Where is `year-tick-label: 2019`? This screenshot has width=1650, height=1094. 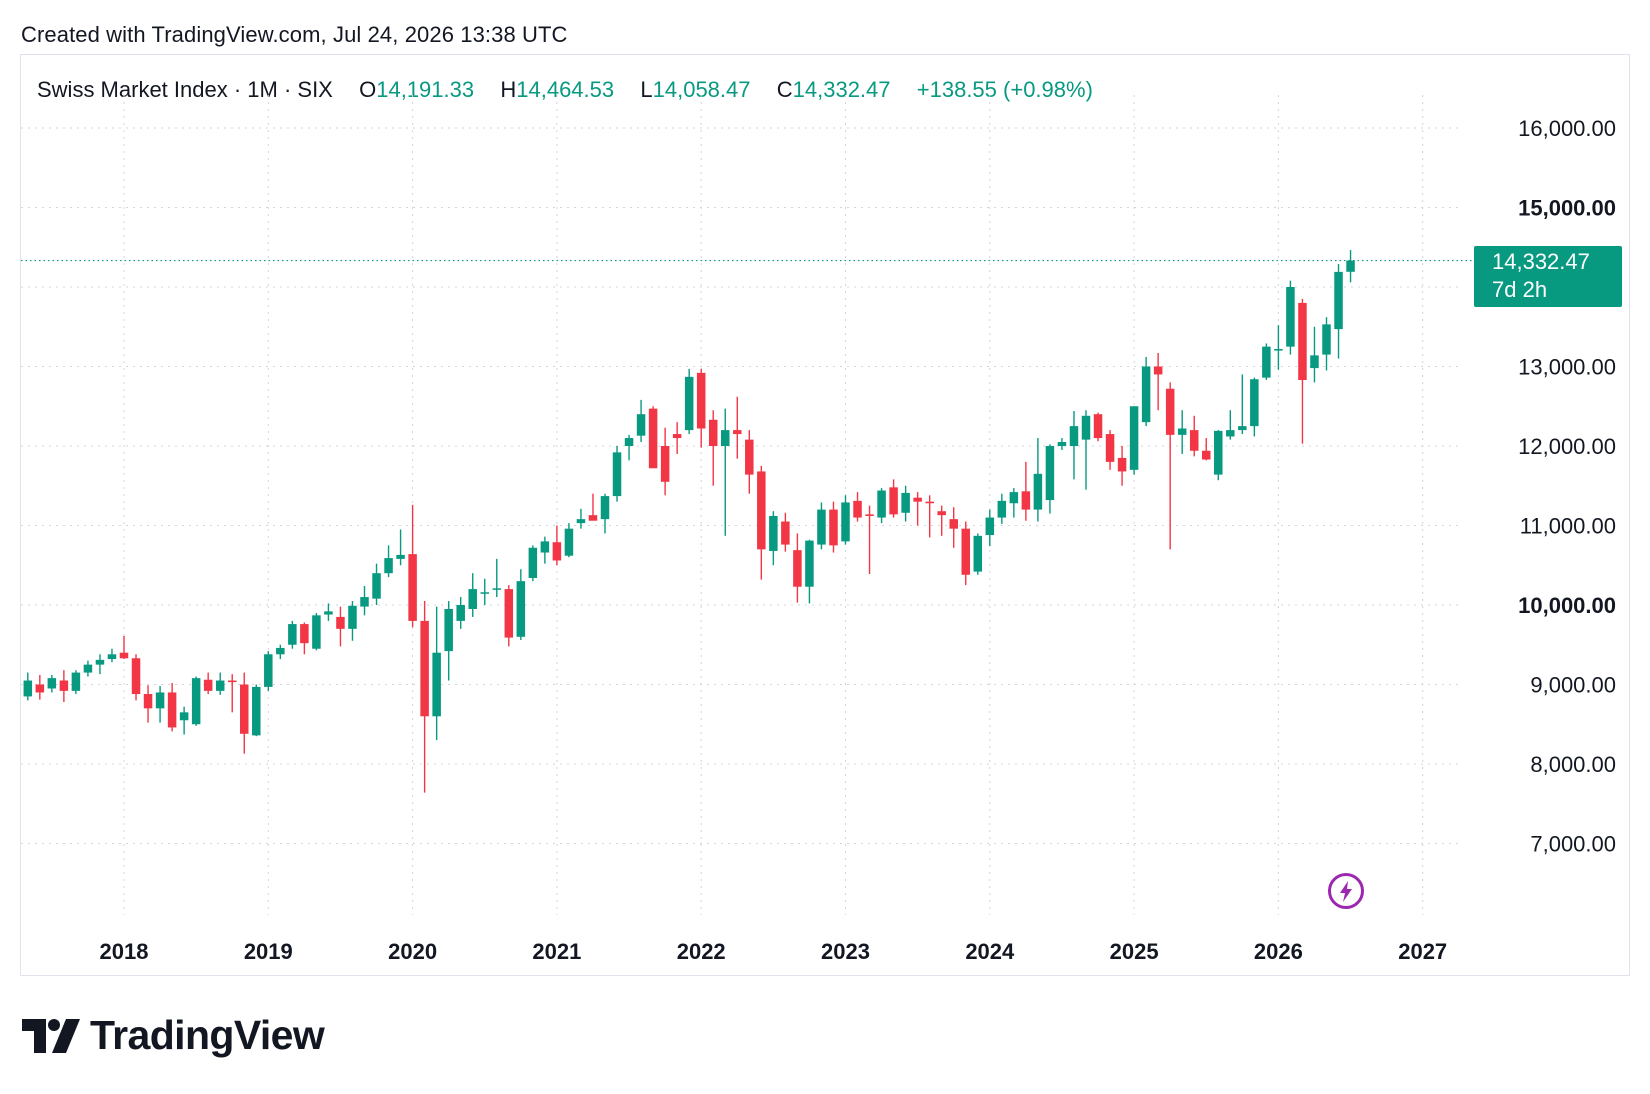 year-tick-label: 2019 is located at coordinates (268, 951).